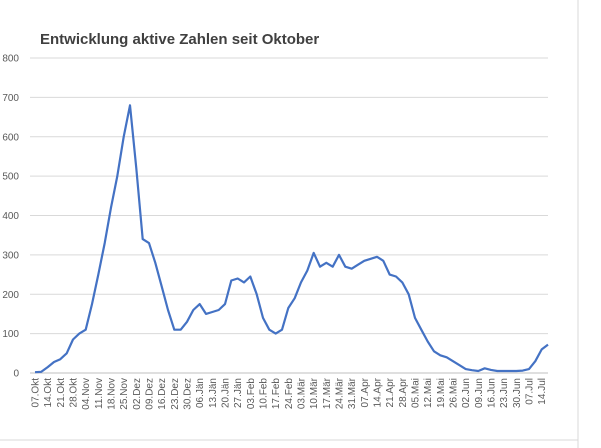 The height and width of the screenshot is (448, 601). Describe the element at coordinates (302, 393) in the screenshot. I see `x-tick-label: 03.Mär` at that location.